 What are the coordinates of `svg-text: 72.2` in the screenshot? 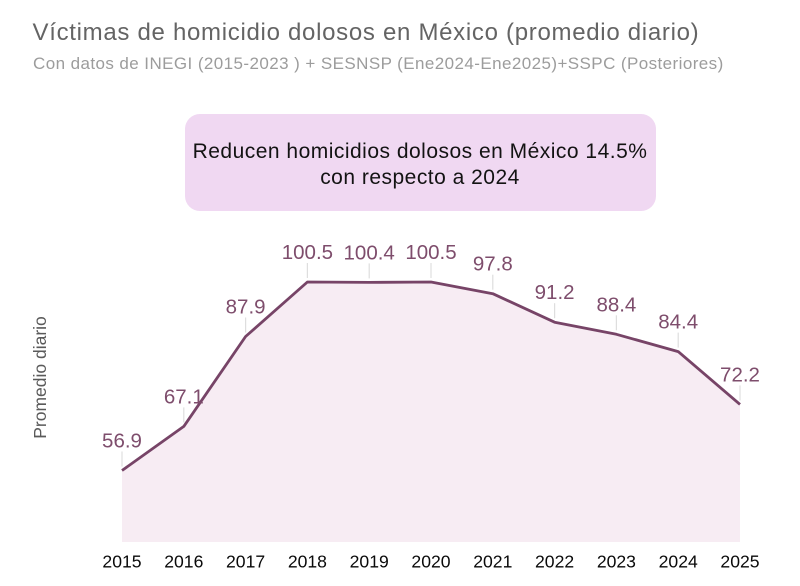 It's located at (740, 374).